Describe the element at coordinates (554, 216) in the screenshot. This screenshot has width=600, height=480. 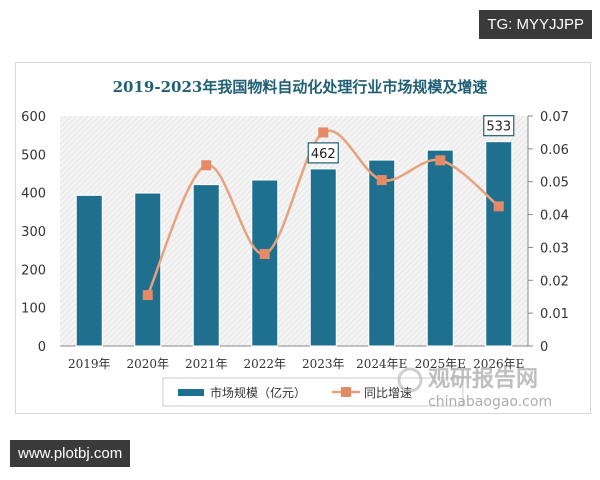
I see `right-tick-label: 0.04` at that location.